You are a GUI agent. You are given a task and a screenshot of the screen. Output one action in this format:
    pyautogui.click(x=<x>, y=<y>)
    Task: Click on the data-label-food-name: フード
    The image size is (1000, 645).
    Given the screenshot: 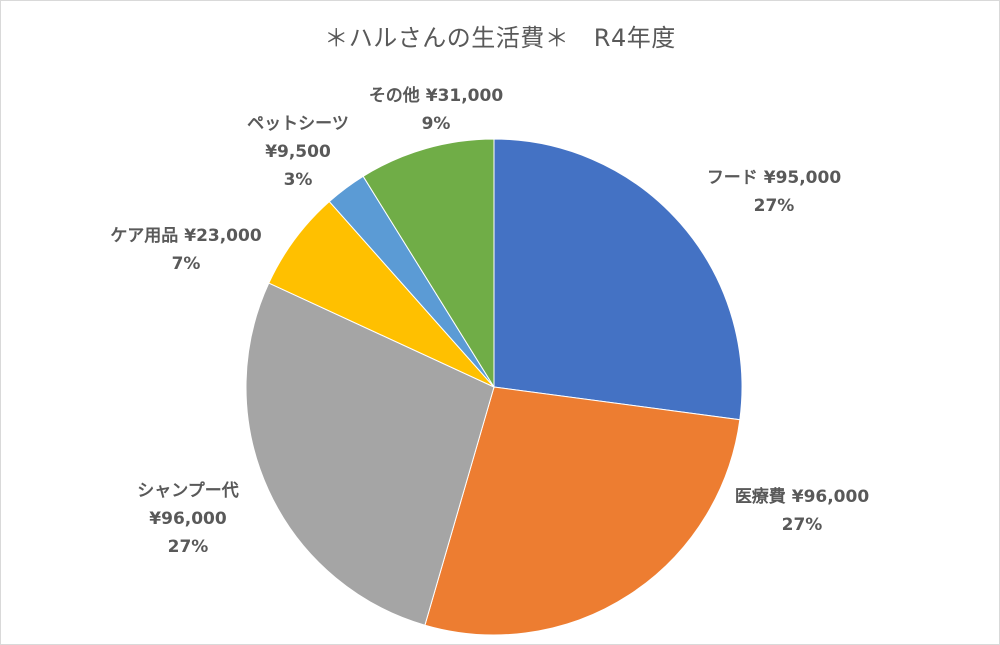 What is the action you would take?
    pyautogui.click(x=732, y=178)
    